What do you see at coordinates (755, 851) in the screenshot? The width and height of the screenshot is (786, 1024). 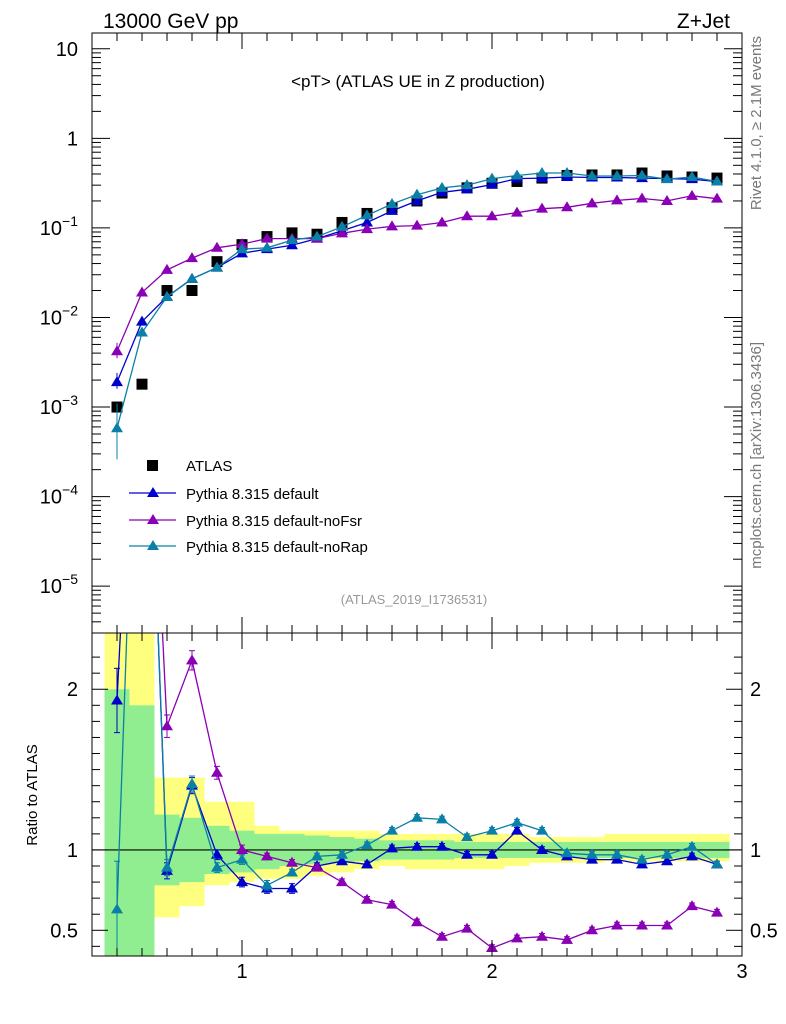 I see `ratio-y-tick-label-right: 1` at bounding box center [755, 851].